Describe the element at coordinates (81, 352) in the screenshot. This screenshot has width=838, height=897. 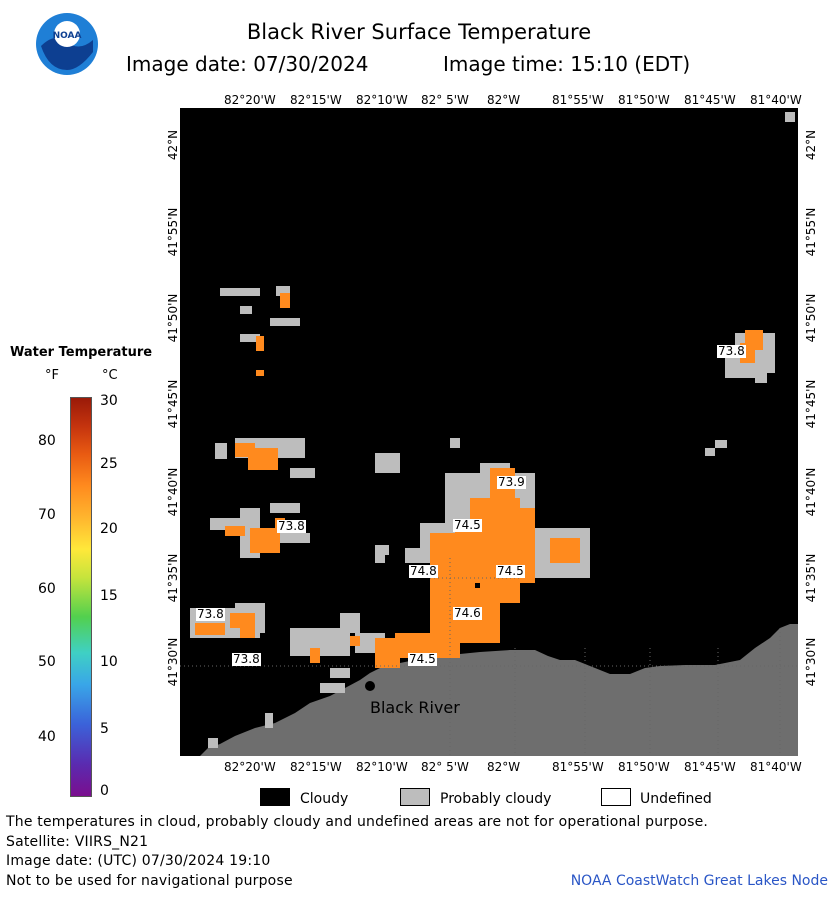
I see `legend-title: Water Temperature` at that location.